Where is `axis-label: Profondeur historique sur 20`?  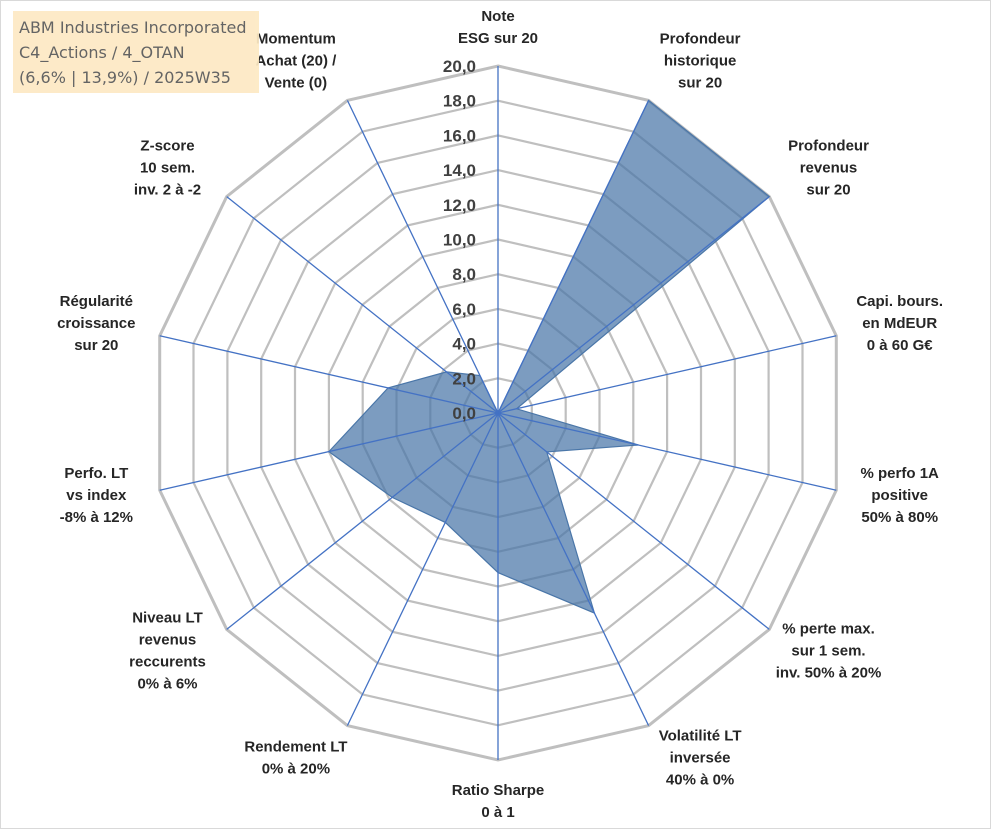
axis-label: Profondeur historique sur 20 is located at coordinates (700, 60).